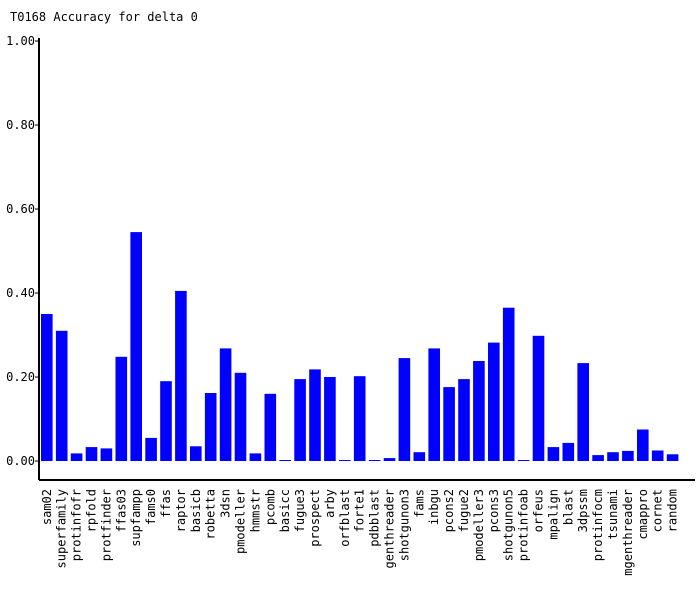 The width and height of the screenshot is (700, 590). Describe the element at coordinates (628, 455) in the screenshot. I see `bar-mgenthreader` at that location.